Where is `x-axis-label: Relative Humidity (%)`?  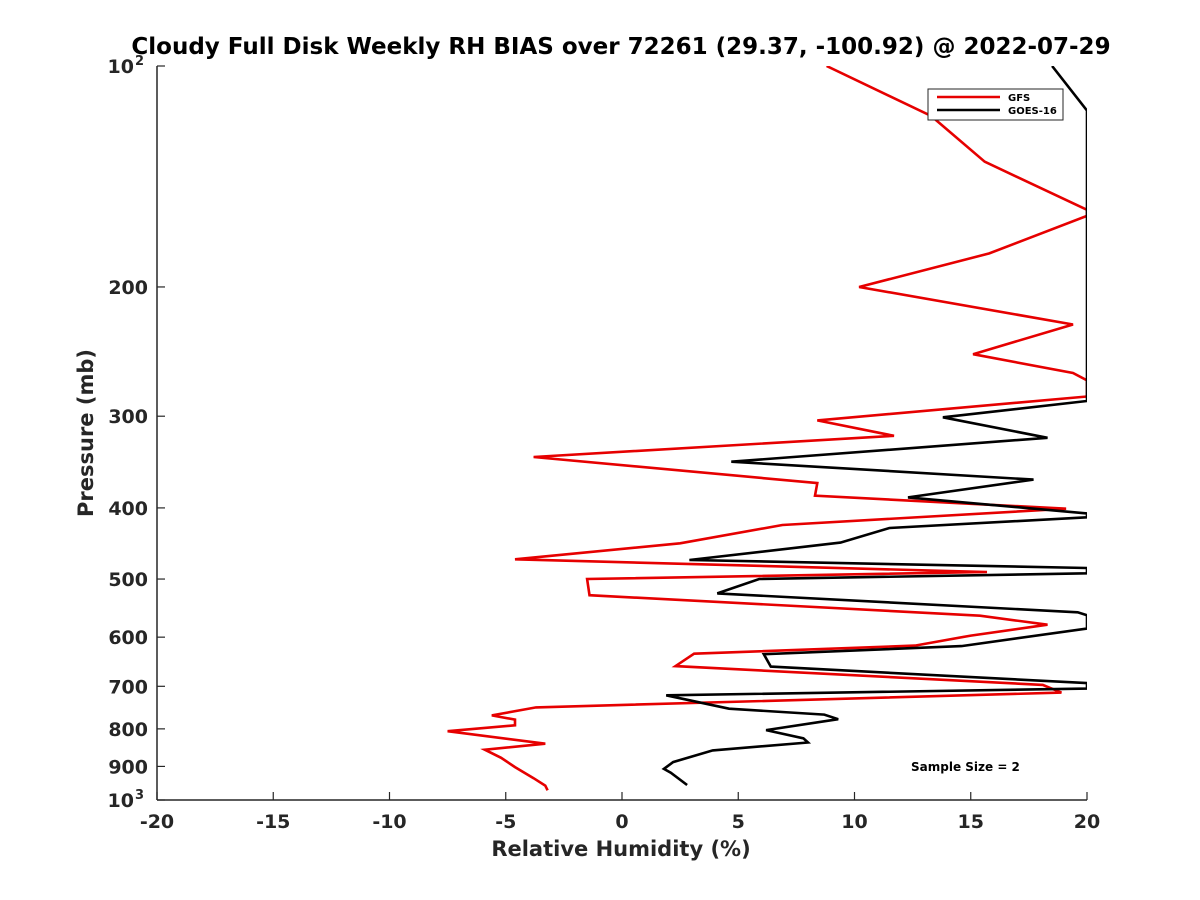 x-axis-label: Relative Humidity (%) is located at coordinates (620, 849).